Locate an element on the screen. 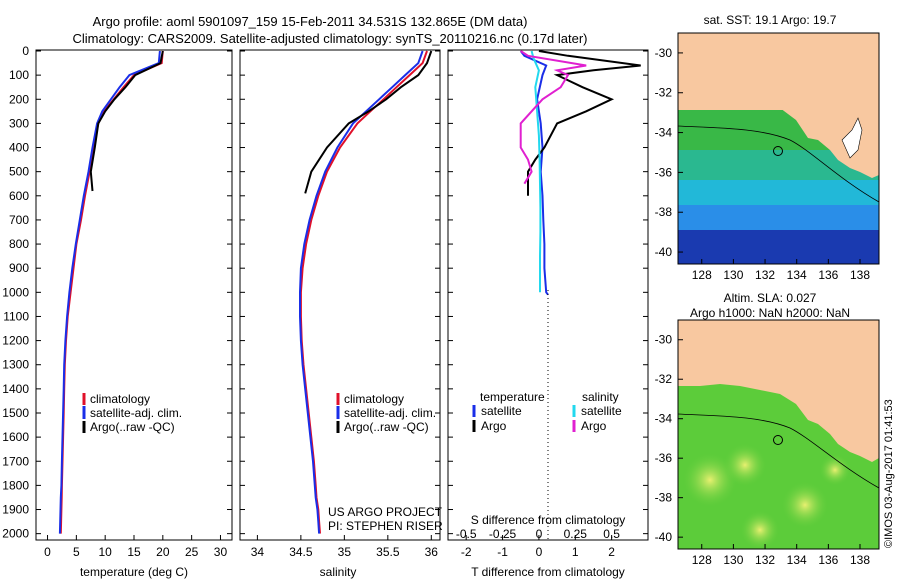 The height and width of the screenshot is (580, 900). x-tick-label: 5 is located at coordinates (76, 552).